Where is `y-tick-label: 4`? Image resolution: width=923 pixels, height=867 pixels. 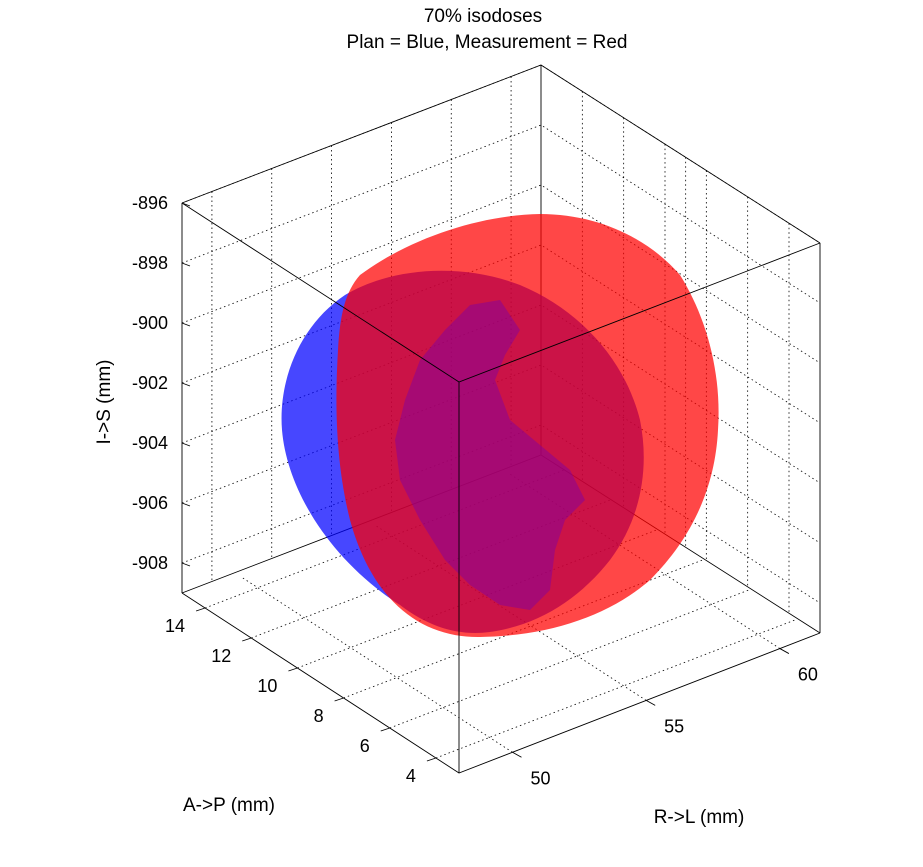 y-tick-label: 4 is located at coordinates (411, 776).